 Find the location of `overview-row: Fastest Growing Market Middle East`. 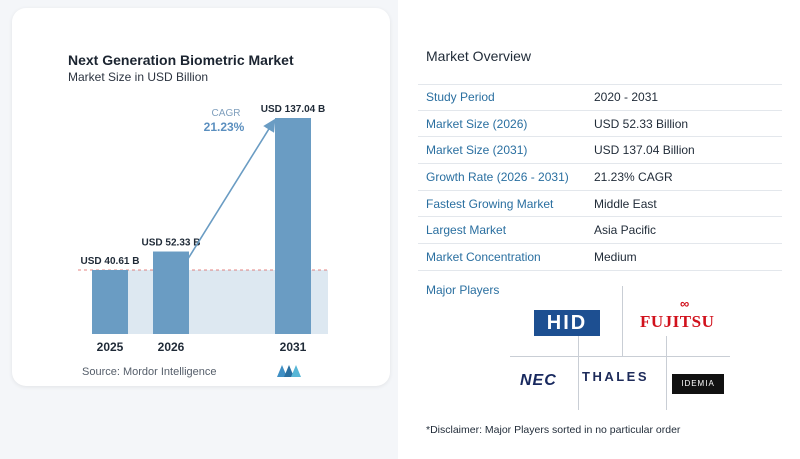

overview-row: Fastest Growing Market Middle East is located at coordinates (600, 204).